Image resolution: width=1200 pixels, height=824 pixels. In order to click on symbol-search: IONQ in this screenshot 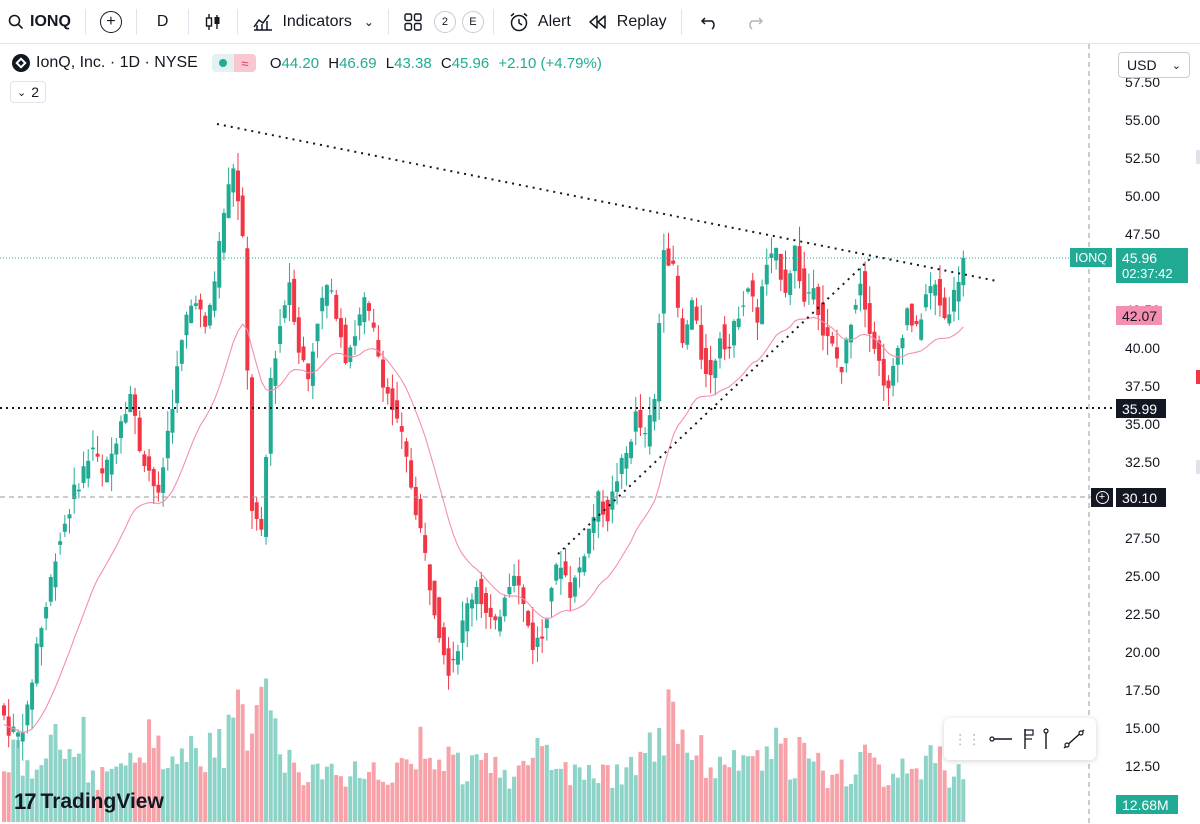, I will do `click(39, 22)`.